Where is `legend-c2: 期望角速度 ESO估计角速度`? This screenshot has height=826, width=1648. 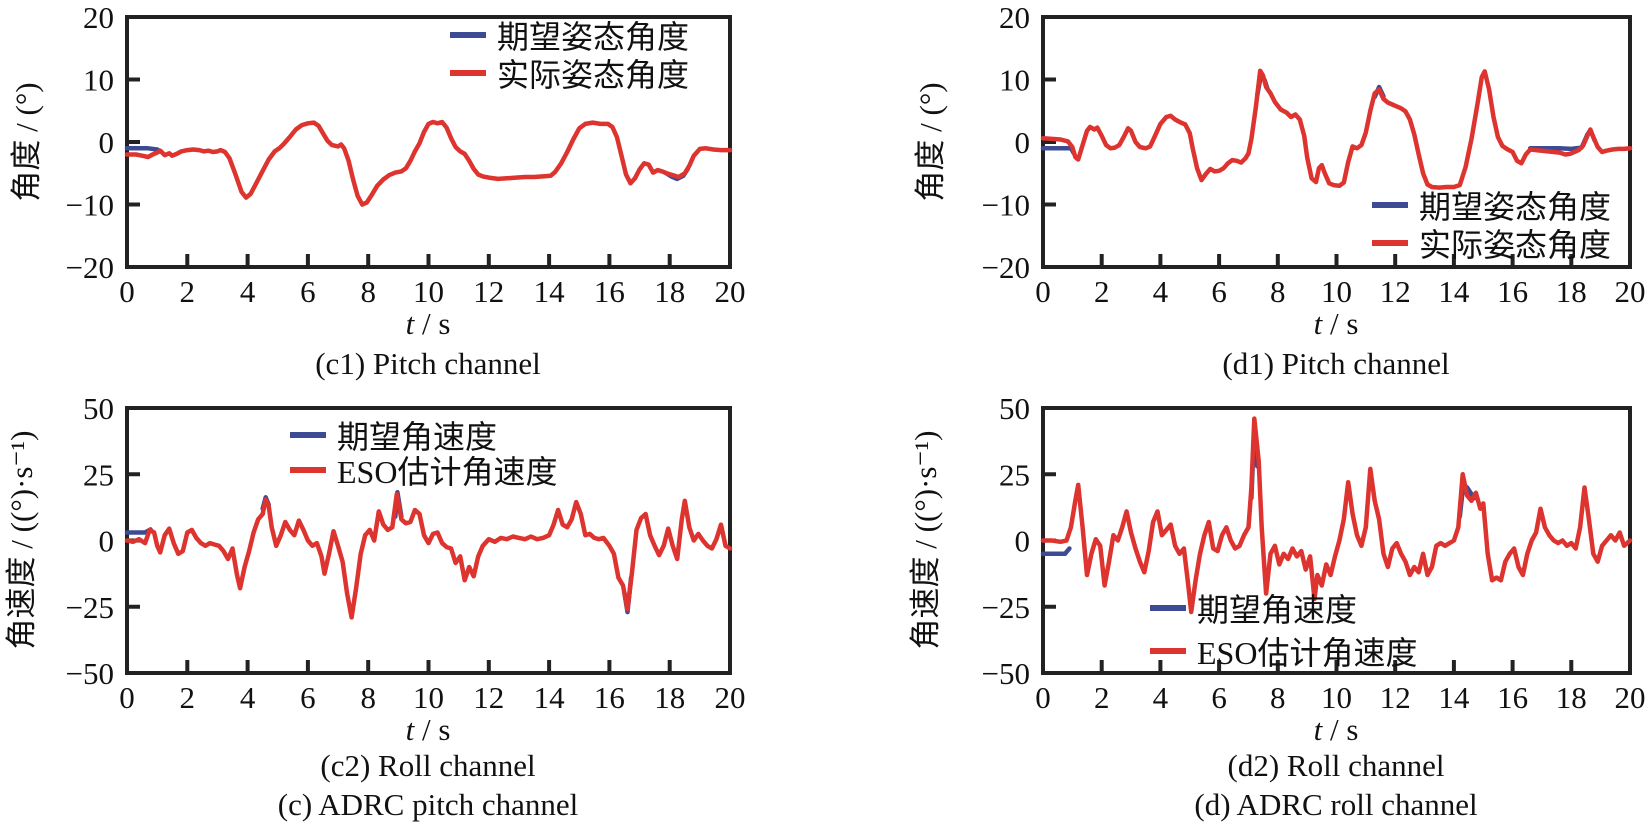 legend-c2: 期望角速度 ESO估计角速度 is located at coordinates (423, 453).